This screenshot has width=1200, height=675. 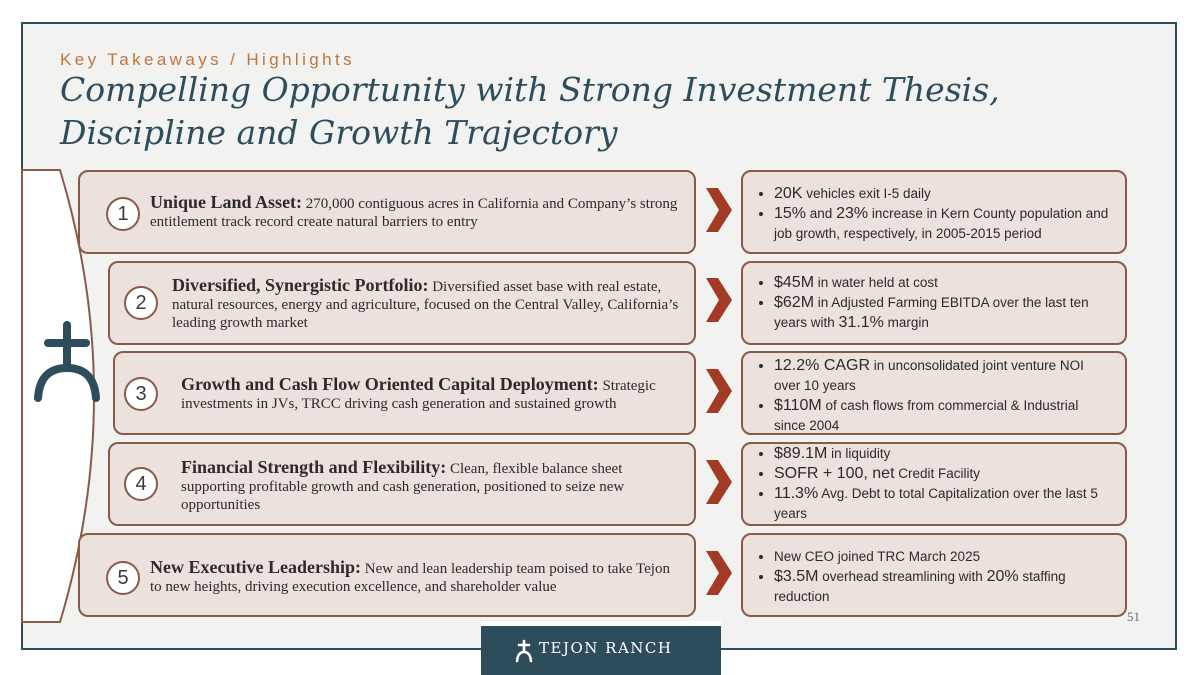 I want to click on takeaway-text-2: Diversified, Synergistic Portfolio, so click(x=431, y=304).